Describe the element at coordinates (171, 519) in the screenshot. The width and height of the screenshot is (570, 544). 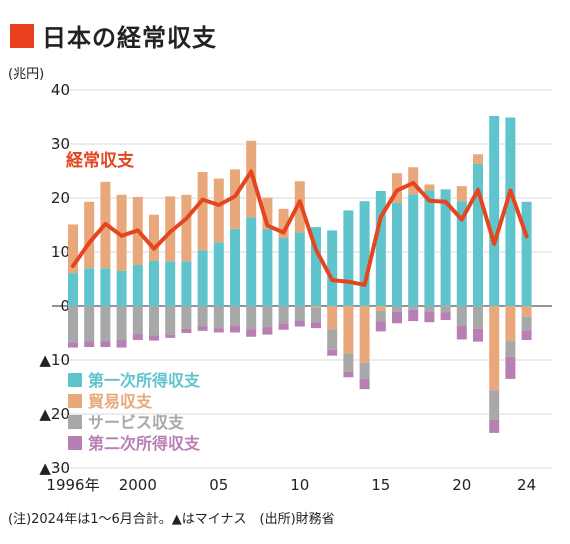
I see `footnote: (注)2024年は1～6月合計。▲はマイナス (出所)財務省` at that location.